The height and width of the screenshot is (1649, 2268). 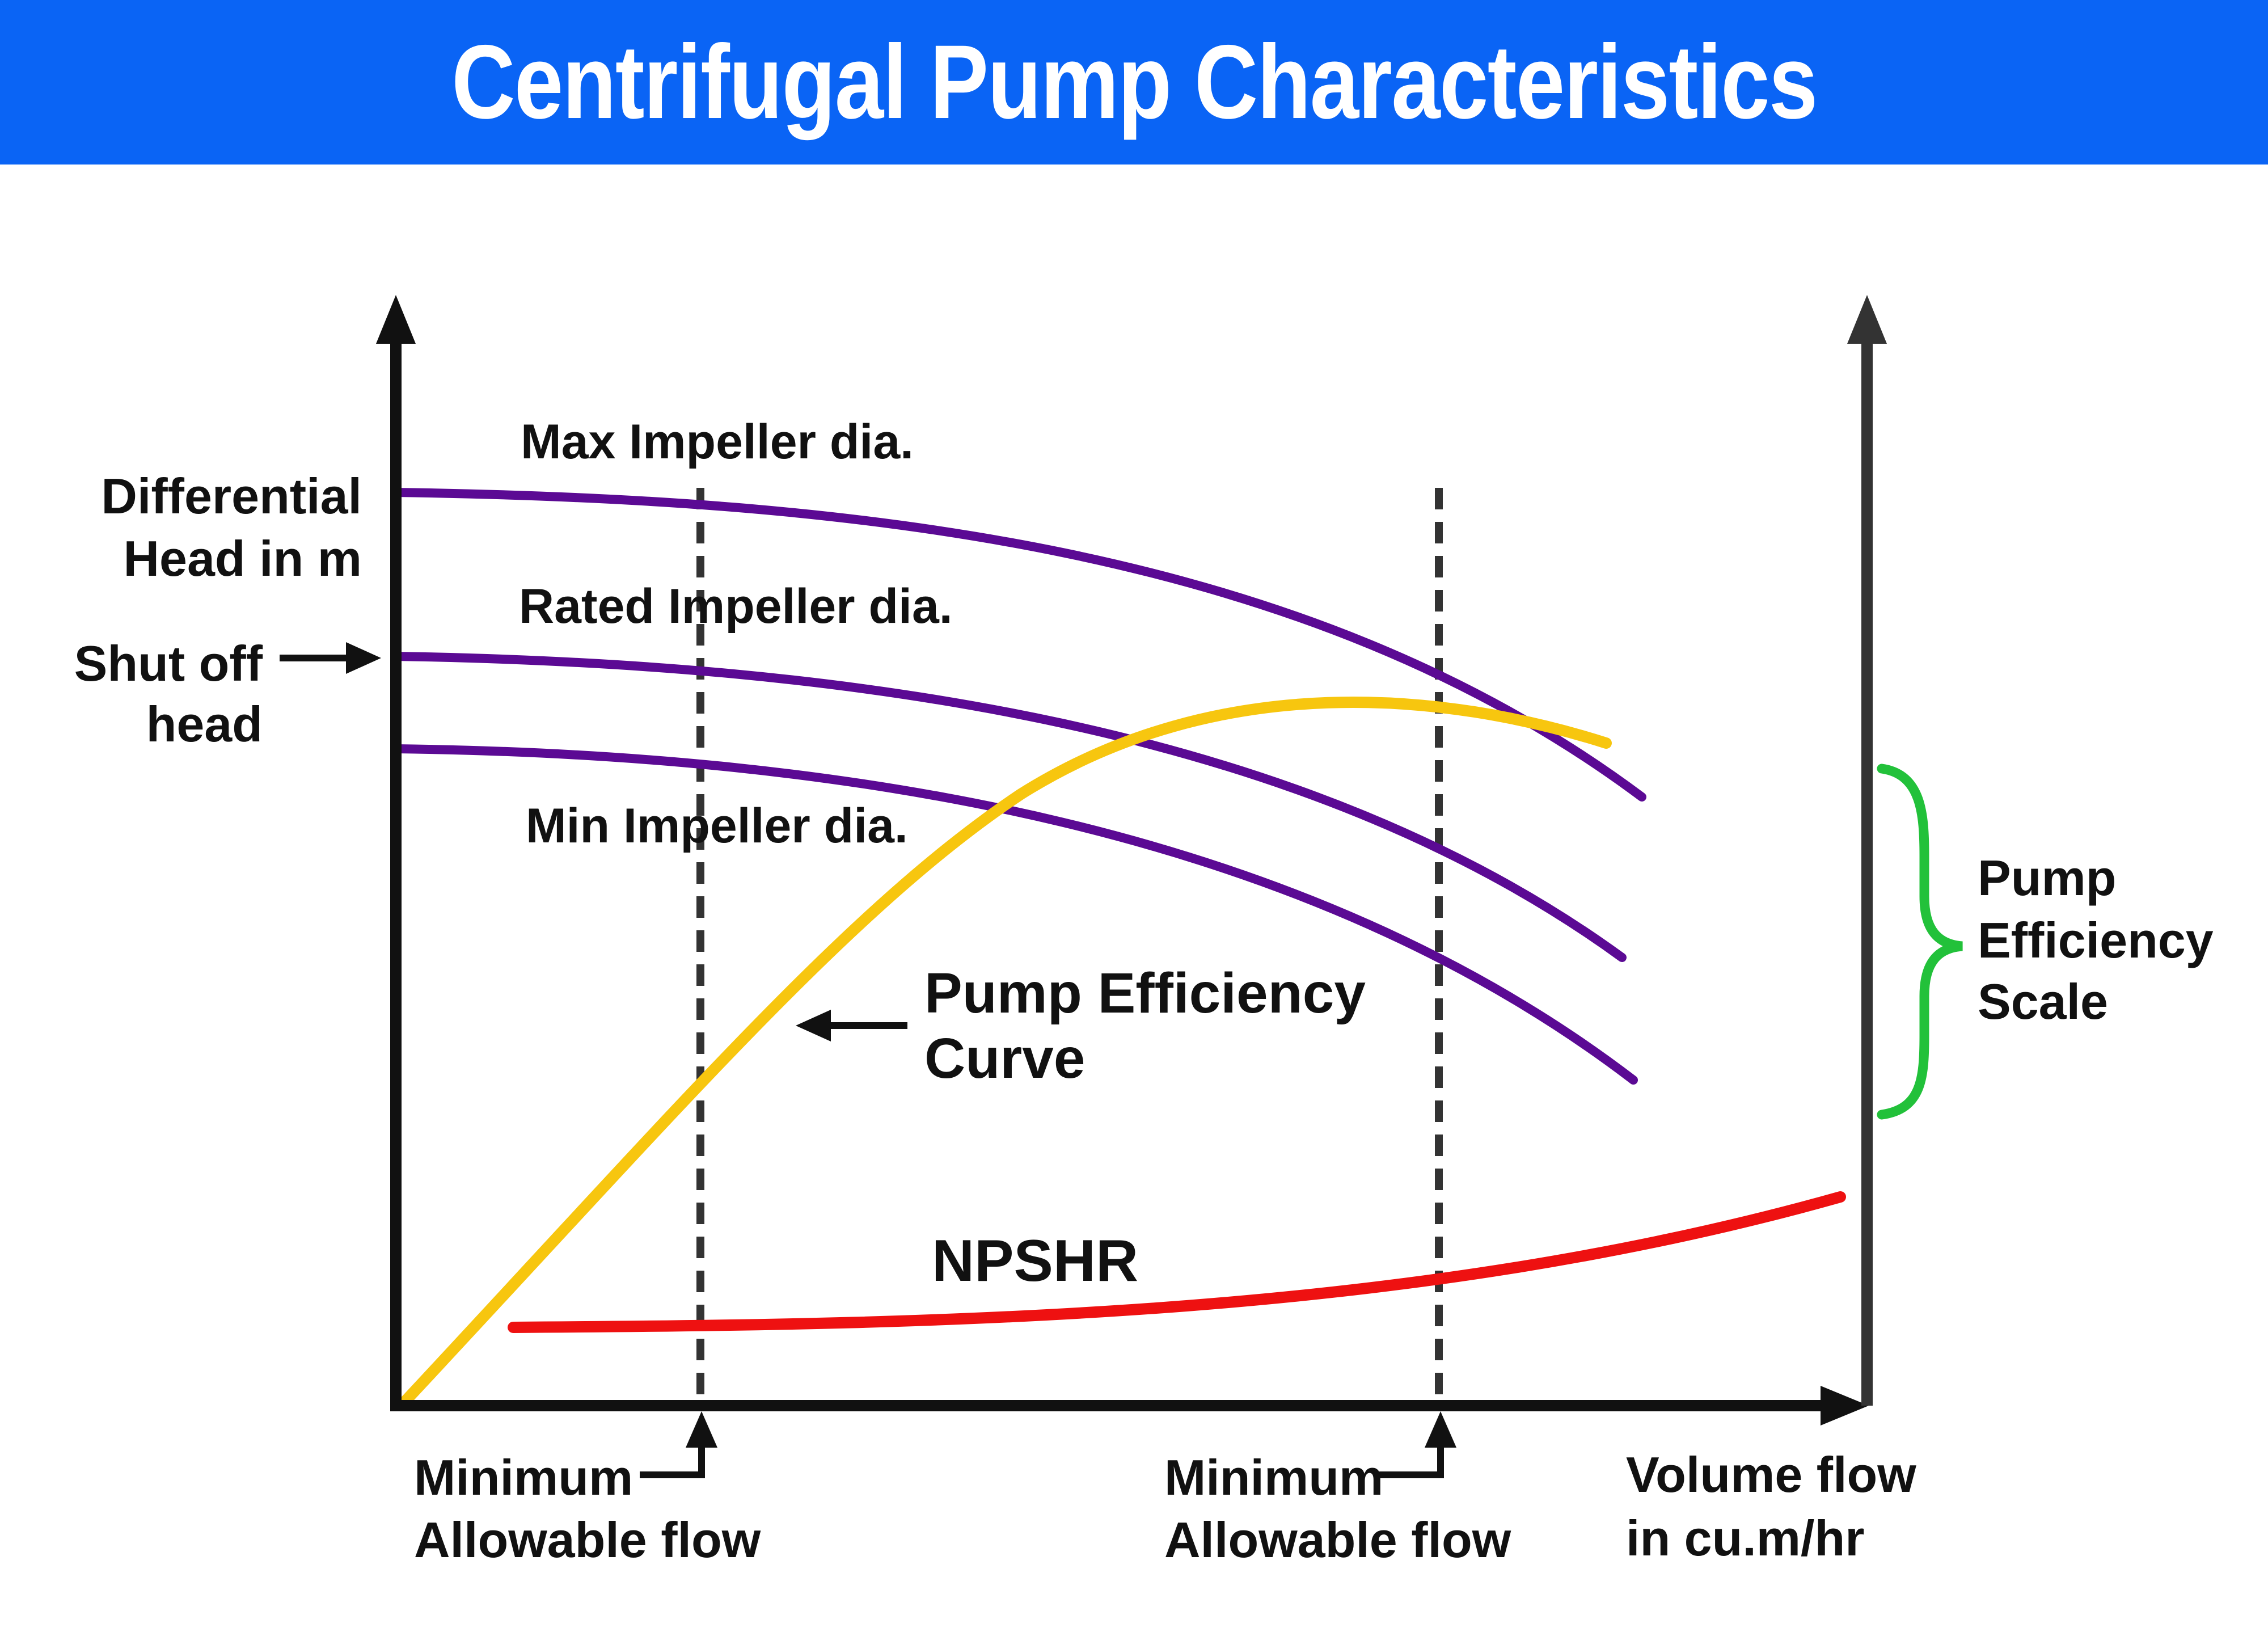 I want to click on x-axis-label-line2: in cu.m/hr, so click(x=1746, y=1538).